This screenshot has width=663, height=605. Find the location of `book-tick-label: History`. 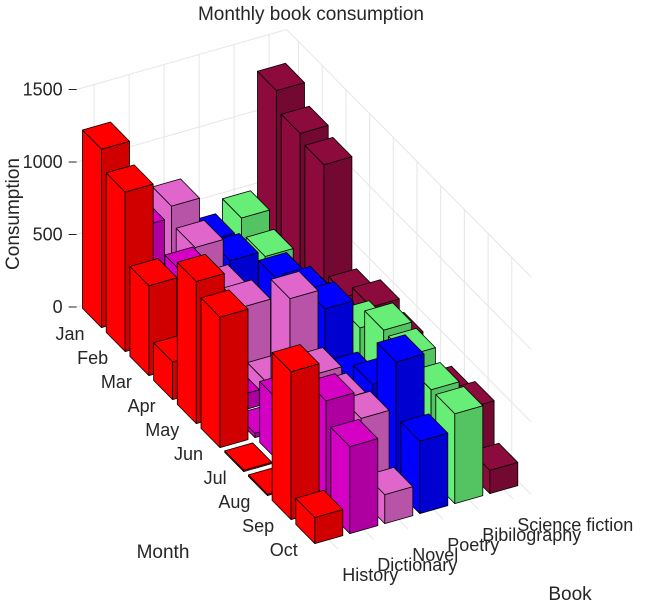

book-tick-label: History is located at coordinates (370, 575).